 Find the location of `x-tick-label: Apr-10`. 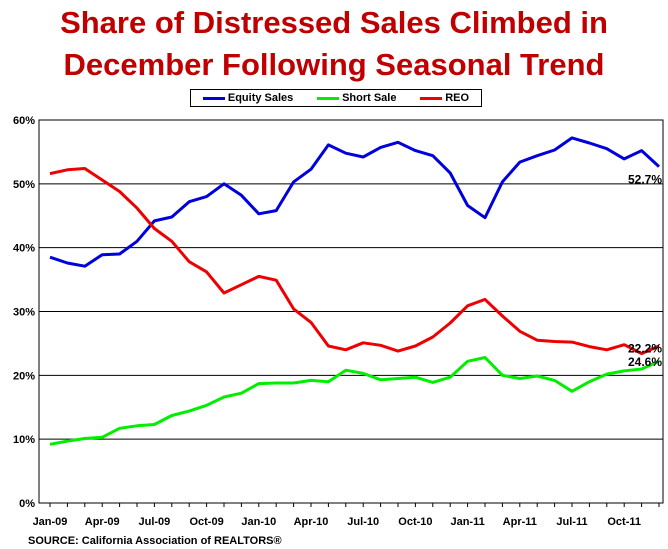

x-tick-label: Apr-10 is located at coordinates (311, 522).